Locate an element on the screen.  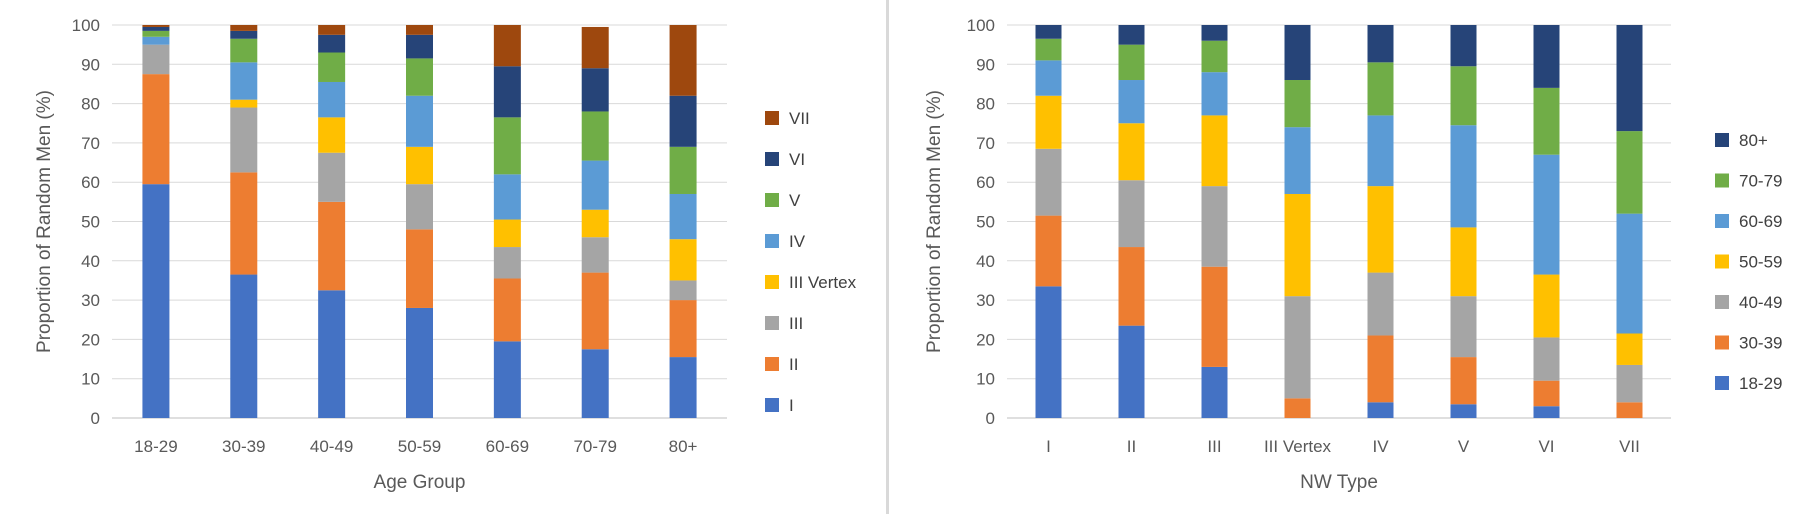
y-tick-label: 50 is located at coordinates (985, 222).